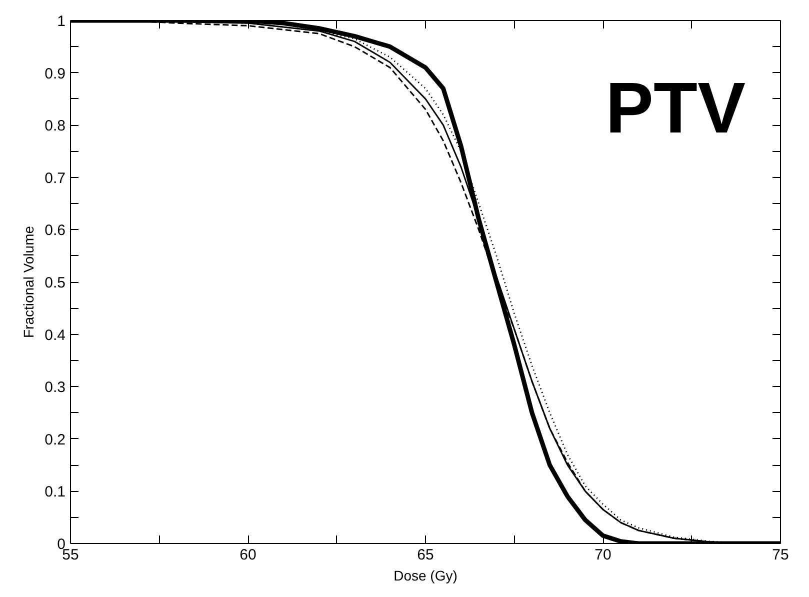  Describe the element at coordinates (55, 439) in the screenshot. I see `y-tick-label: 0.2` at that location.